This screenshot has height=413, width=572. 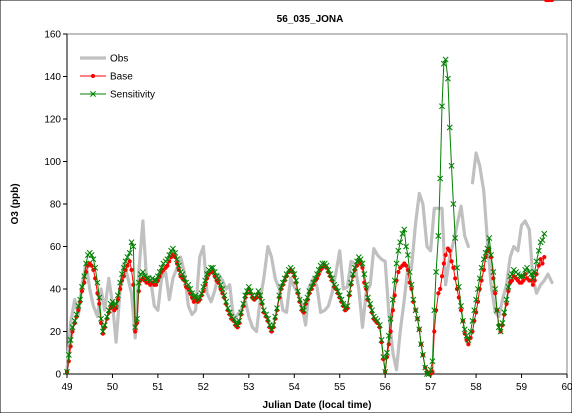 What do you see at coordinates (93, 94) in the screenshot?
I see `legend-sensitivity-point` at bounding box center [93, 94].